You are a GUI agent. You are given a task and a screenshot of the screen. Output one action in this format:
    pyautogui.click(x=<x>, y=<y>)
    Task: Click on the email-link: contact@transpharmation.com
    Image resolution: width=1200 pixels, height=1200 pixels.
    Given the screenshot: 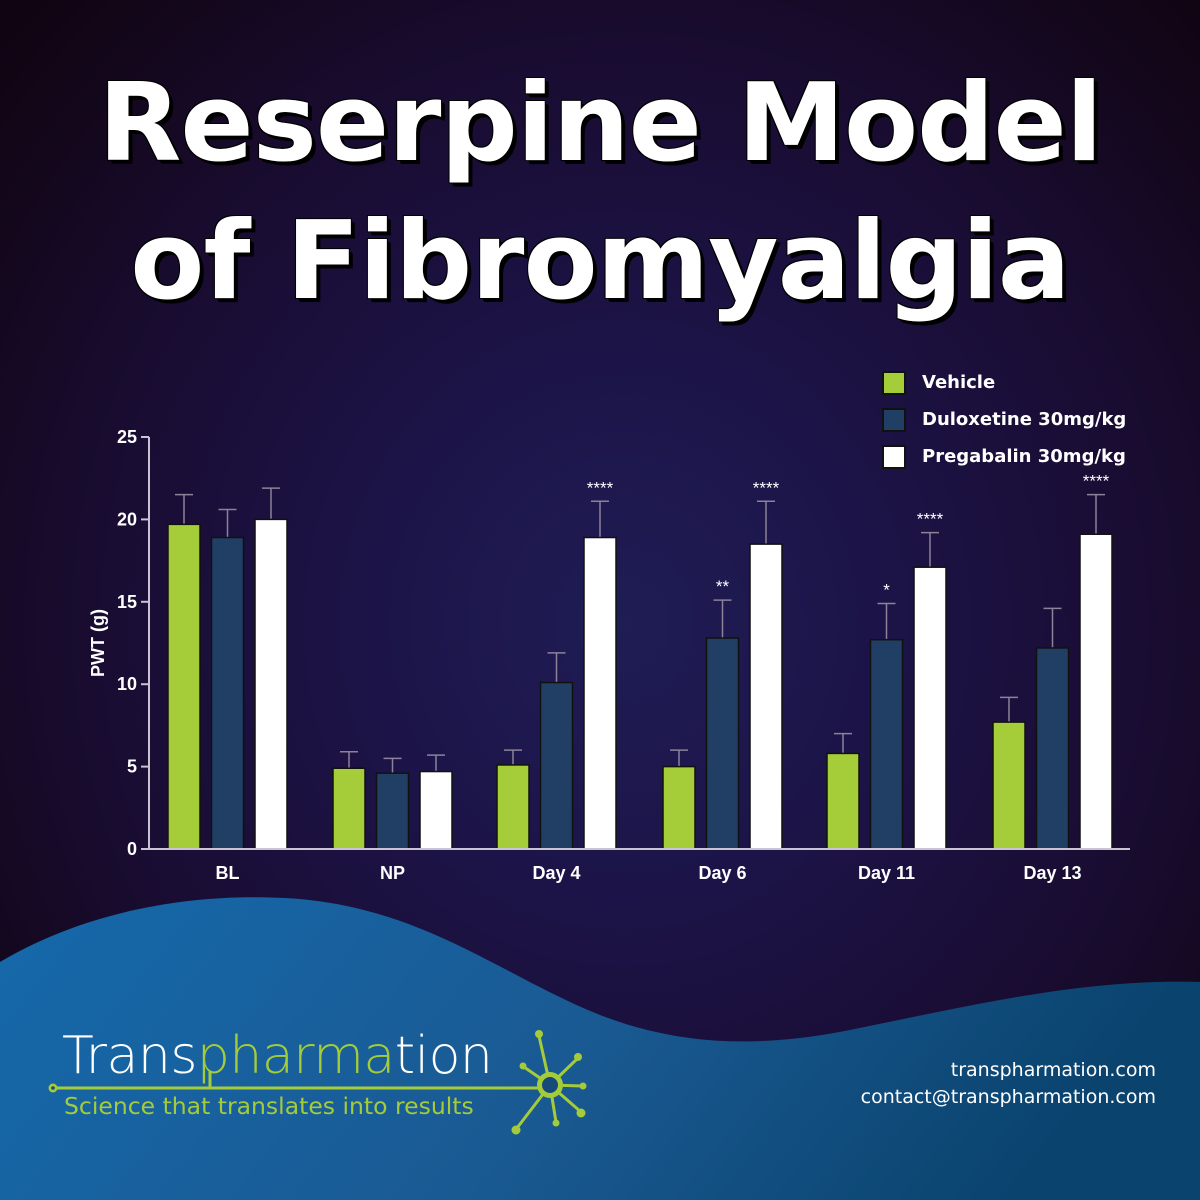 What is the action you would take?
    pyautogui.click(x=1008, y=1097)
    